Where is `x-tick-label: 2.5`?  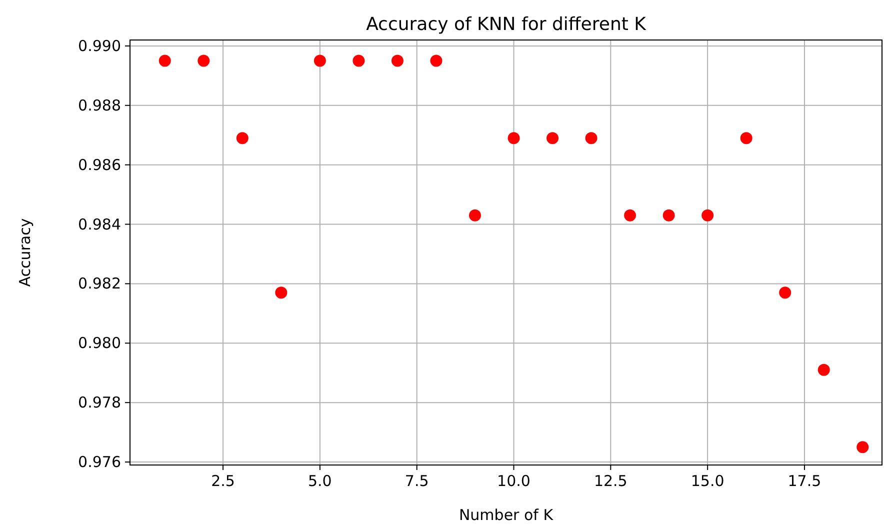 x-tick-label: 2.5 is located at coordinates (223, 481).